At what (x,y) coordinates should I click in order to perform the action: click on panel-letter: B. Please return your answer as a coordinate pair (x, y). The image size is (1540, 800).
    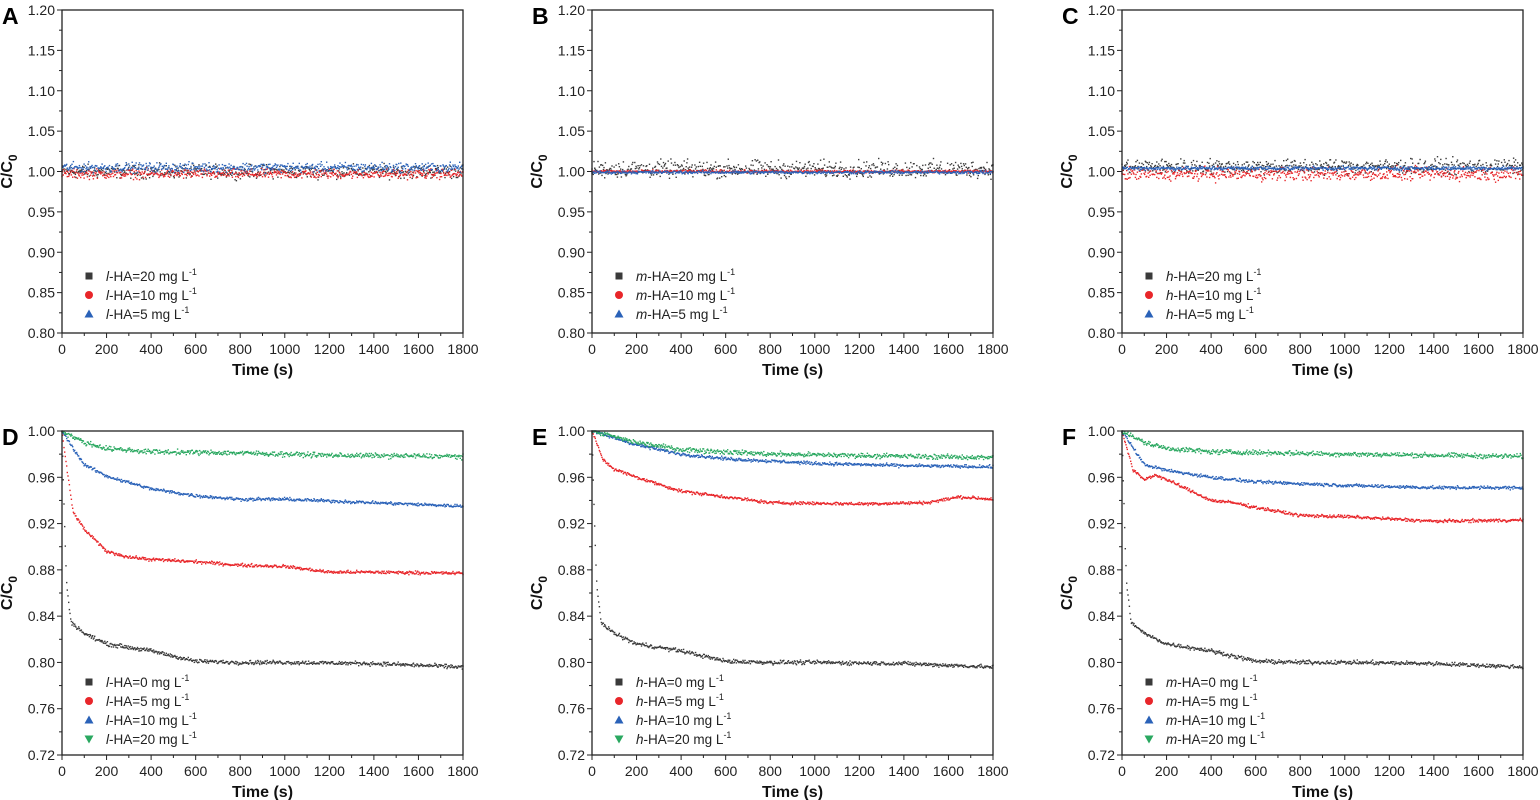
    Looking at the image, I should click on (540, 16).